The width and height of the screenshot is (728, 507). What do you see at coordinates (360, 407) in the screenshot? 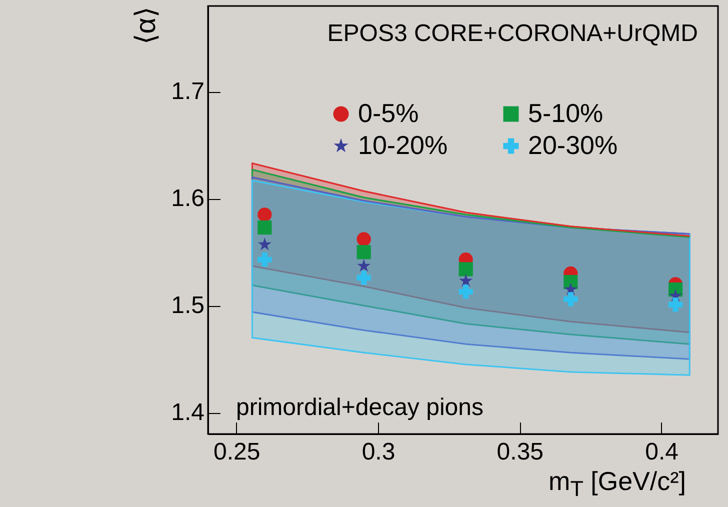
I see `annotation: primordial+decay pions` at bounding box center [360, 407].